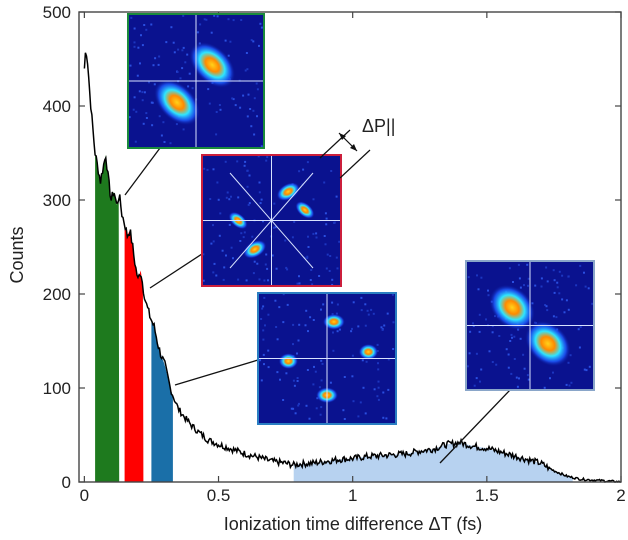  I want to click on y-tick-label: 300, so click(57, 200).